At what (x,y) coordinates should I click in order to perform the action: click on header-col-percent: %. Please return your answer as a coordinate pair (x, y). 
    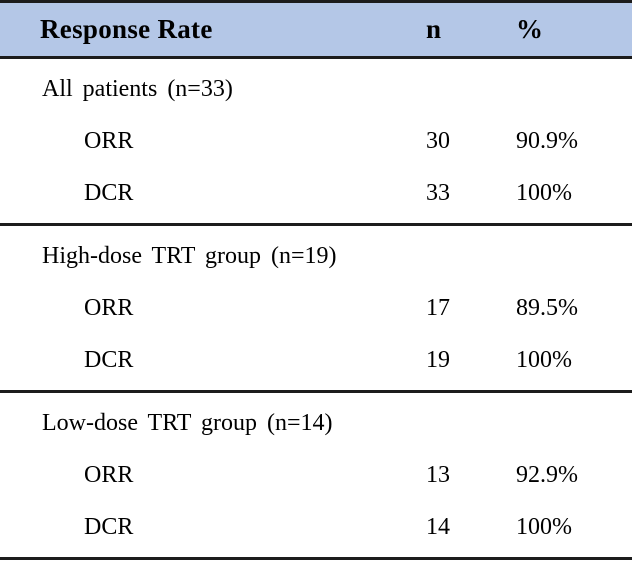
    Looking at the image, I should click on (529, 29).